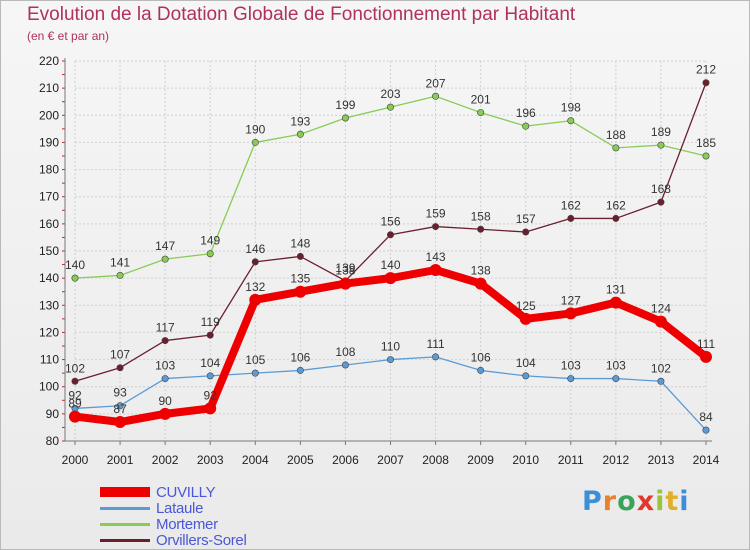  I want to click on data-label: 111, so click(706, 344).